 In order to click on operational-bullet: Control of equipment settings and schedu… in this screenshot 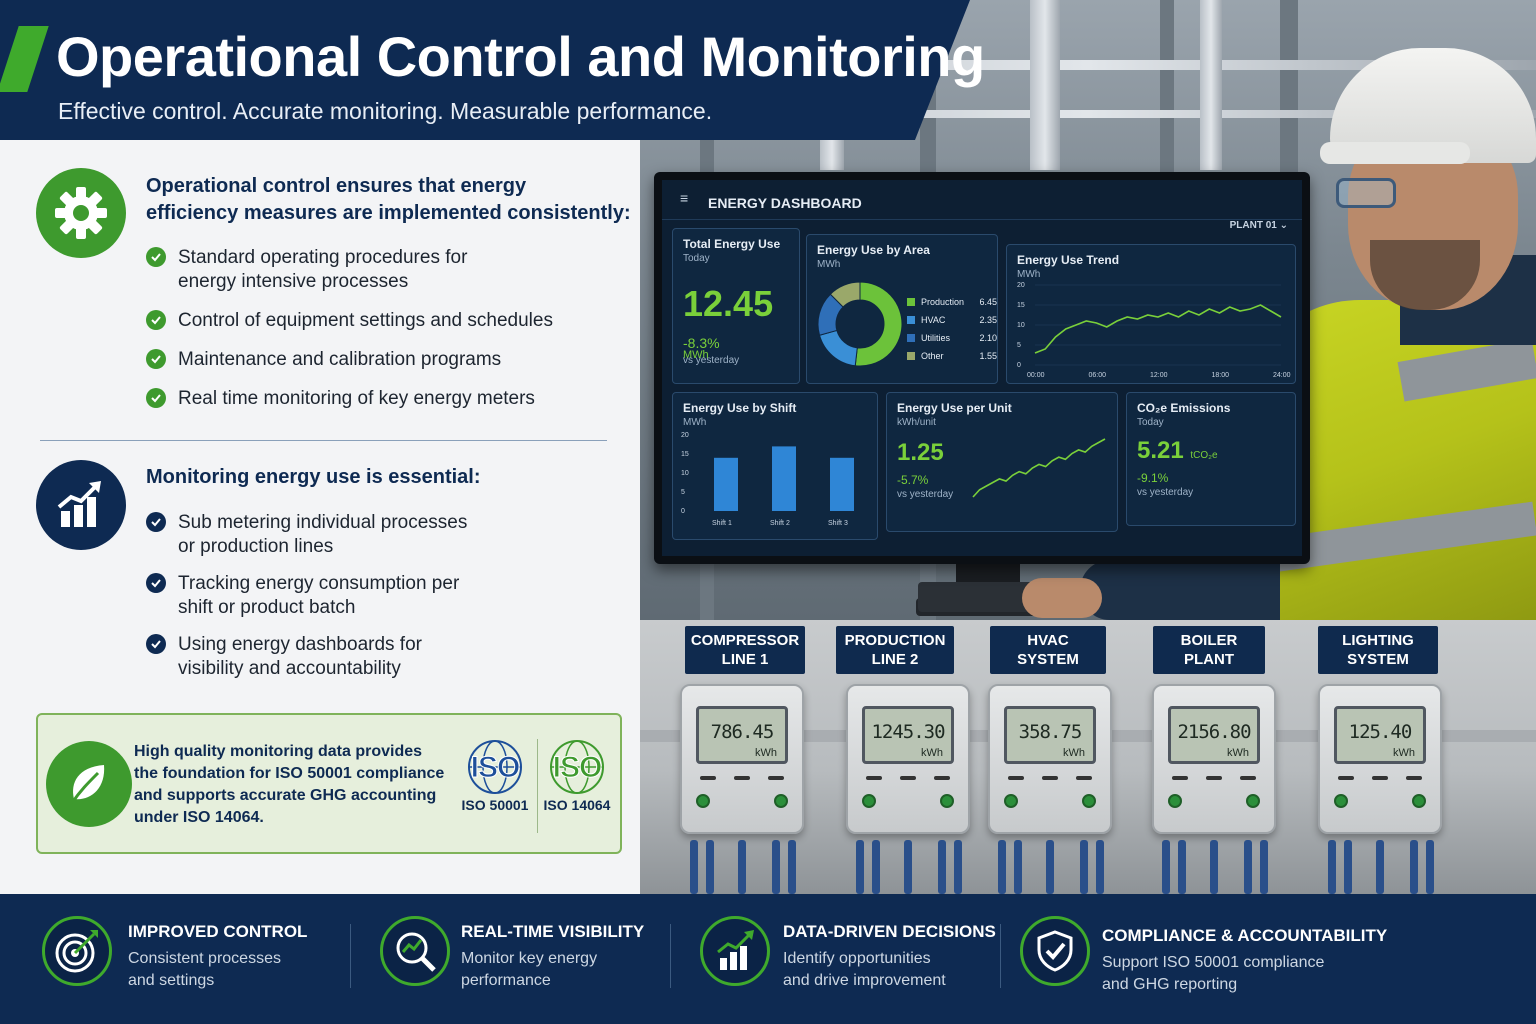, I will do `click(349, 321)`.